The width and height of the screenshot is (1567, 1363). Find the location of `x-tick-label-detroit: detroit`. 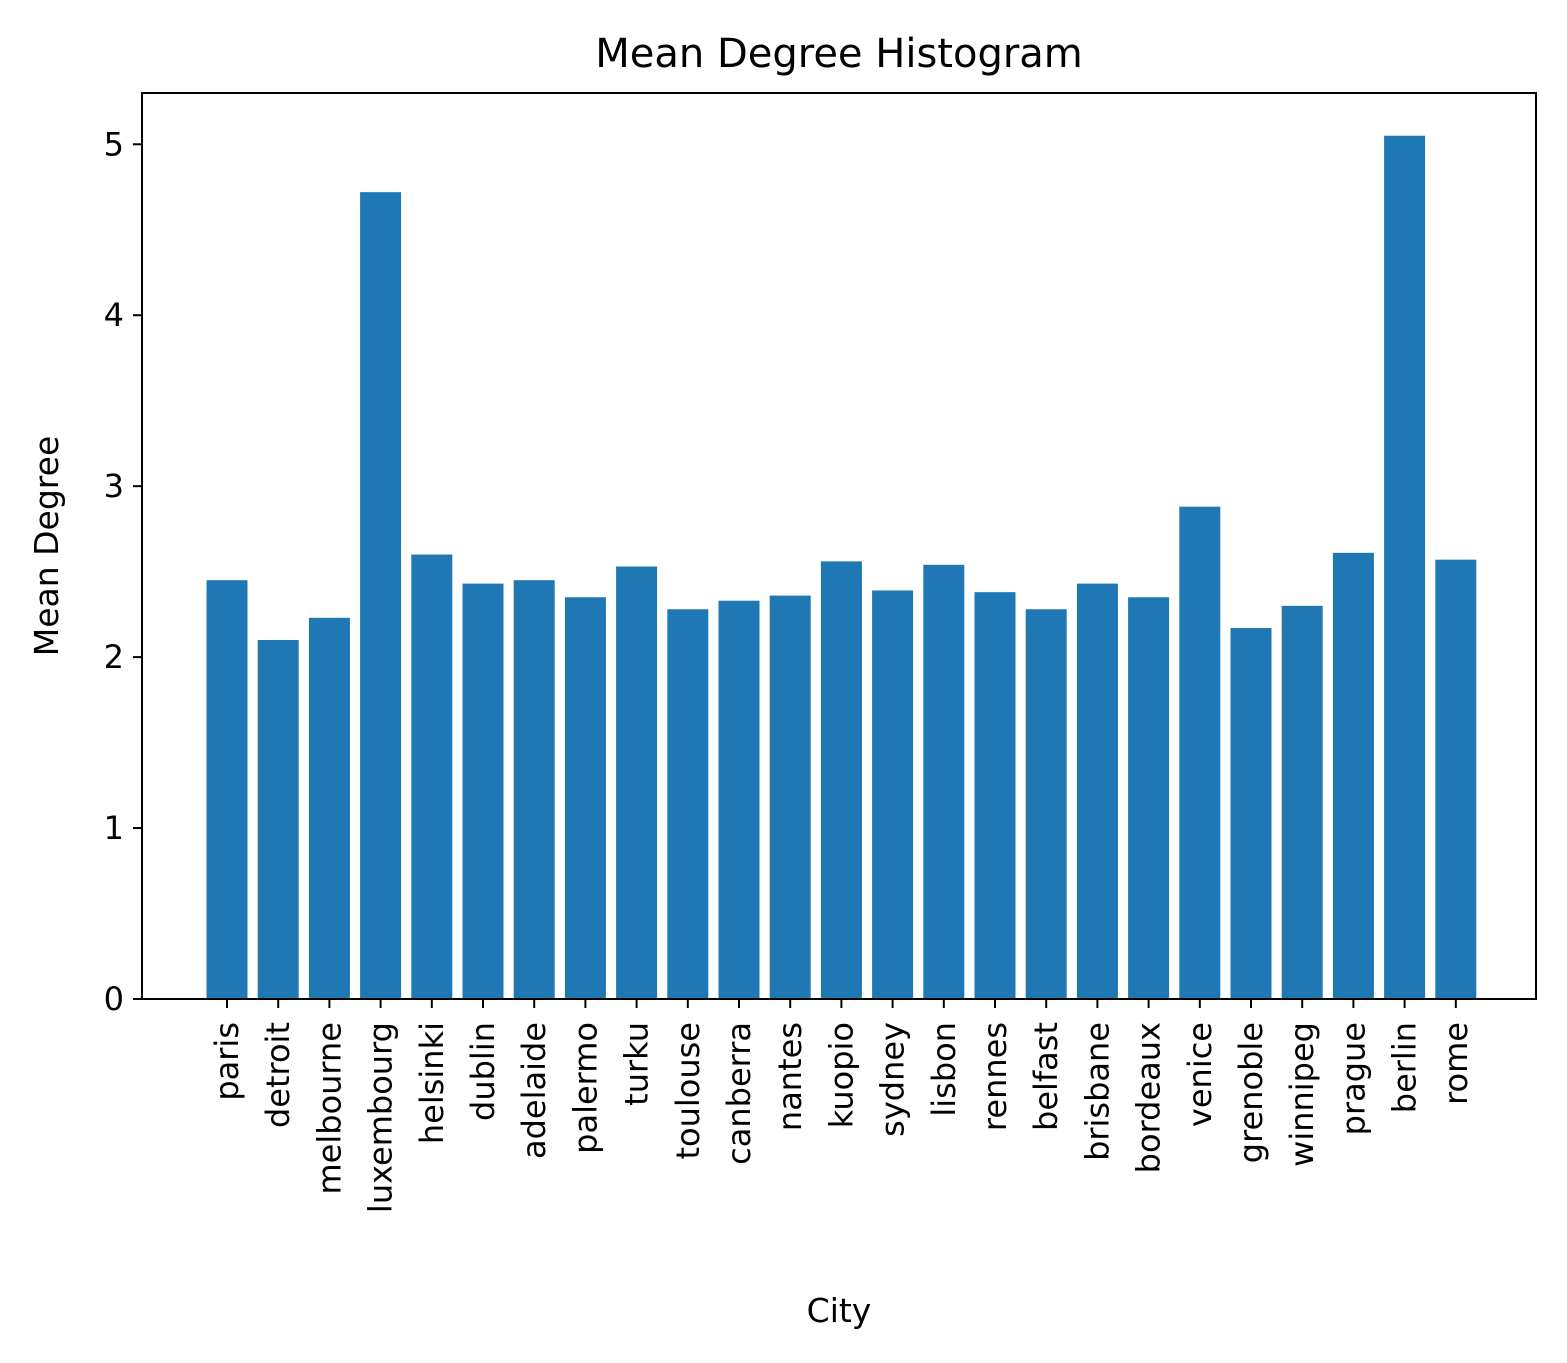

x-tick-label-detroit: detroit is located at coordinates (278, 1075).